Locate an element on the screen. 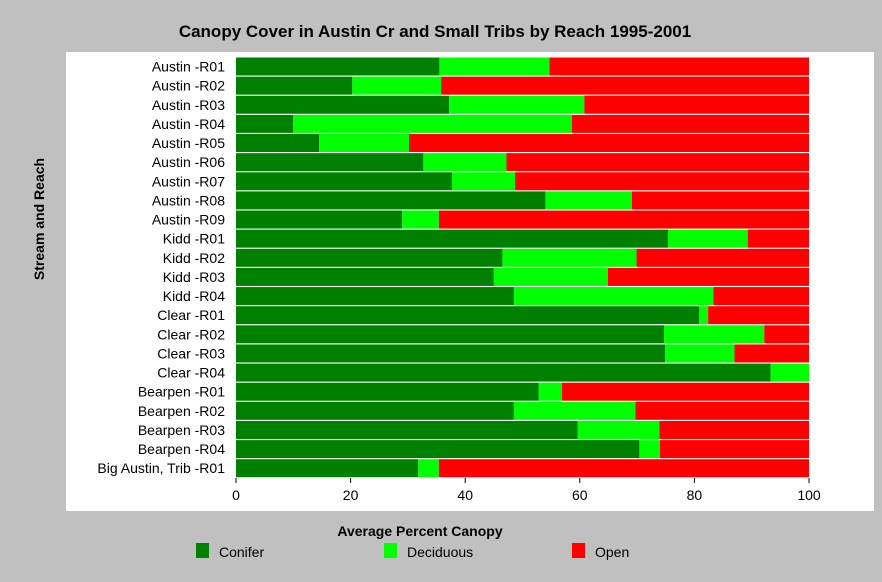 The image size is (882, 582). x-tick-label: 100 is located at coordinates (809, 495).